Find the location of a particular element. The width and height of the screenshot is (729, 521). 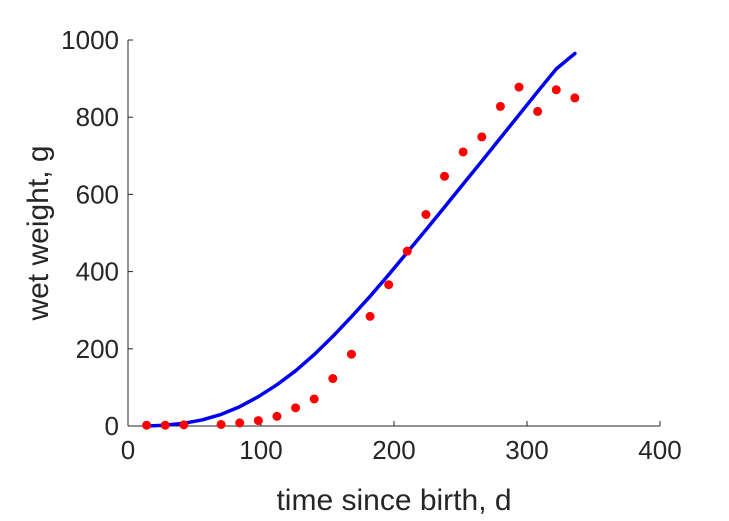

y-tick-label: 400 is located at coordinates (97, 272).